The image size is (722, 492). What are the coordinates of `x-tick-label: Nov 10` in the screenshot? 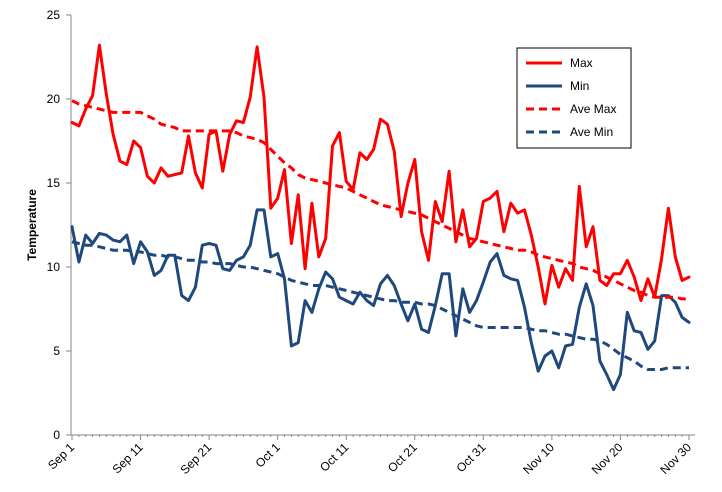 It's located at (538, 458).